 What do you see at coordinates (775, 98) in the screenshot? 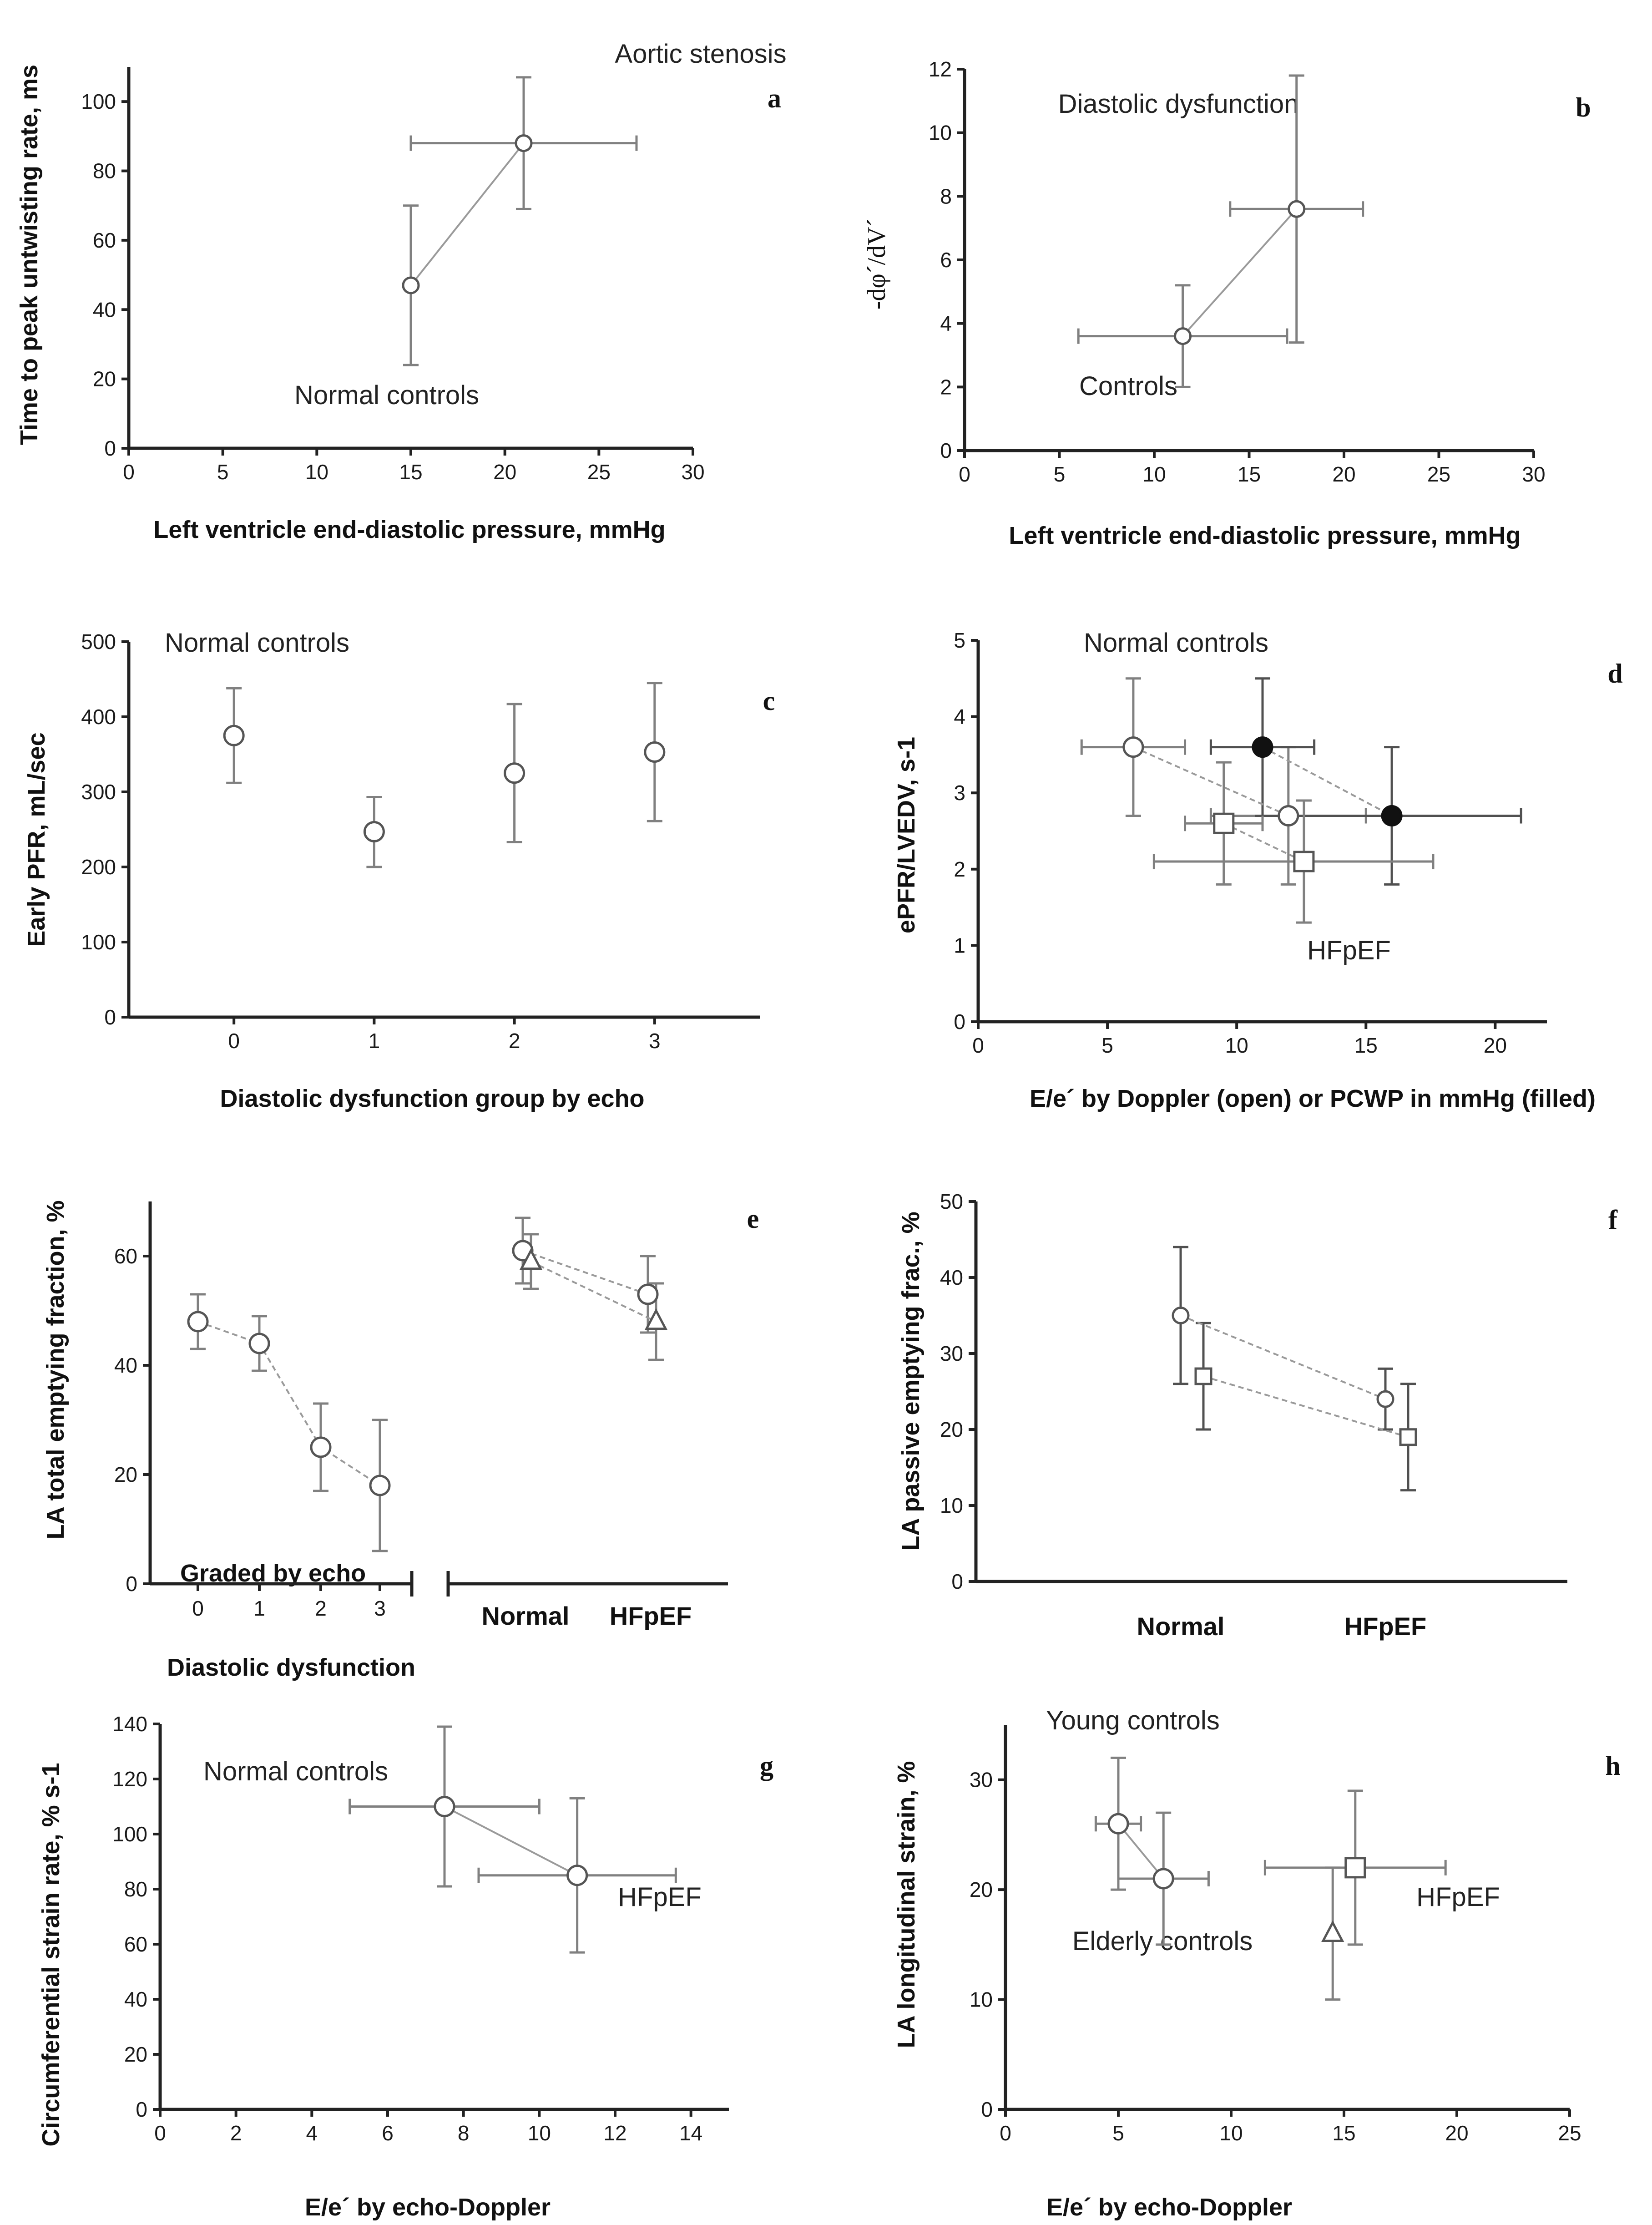
I see `panel-a-label: a` at bounding box center [775, 98].